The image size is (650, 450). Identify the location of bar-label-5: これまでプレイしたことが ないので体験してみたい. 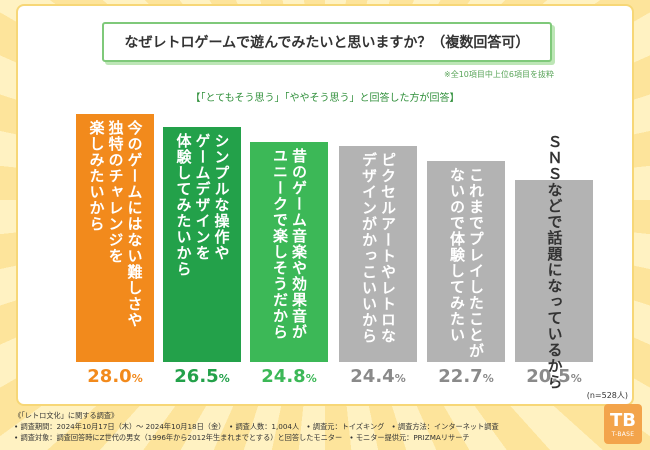
(466, 263).